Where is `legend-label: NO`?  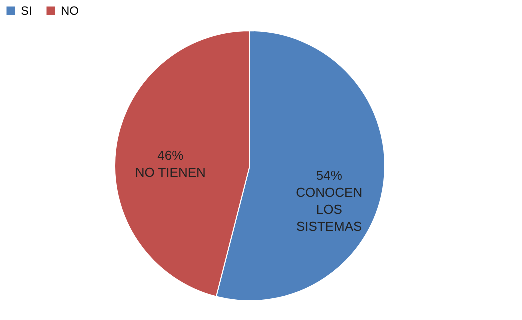 legend-label: NO is located at coordinates (70, 11).